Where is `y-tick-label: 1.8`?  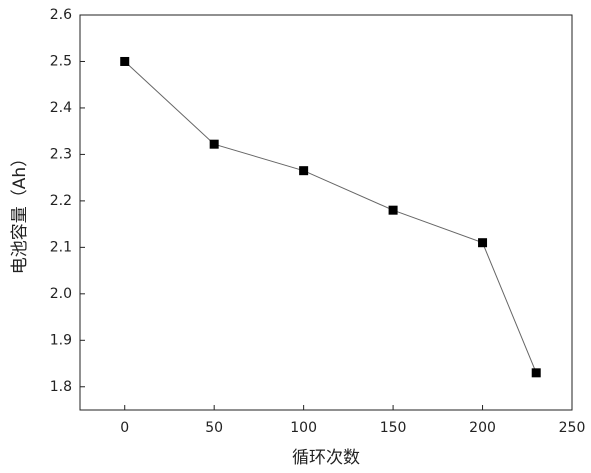
y-tick-label: 1.8 is located at coordinates (61, 387).